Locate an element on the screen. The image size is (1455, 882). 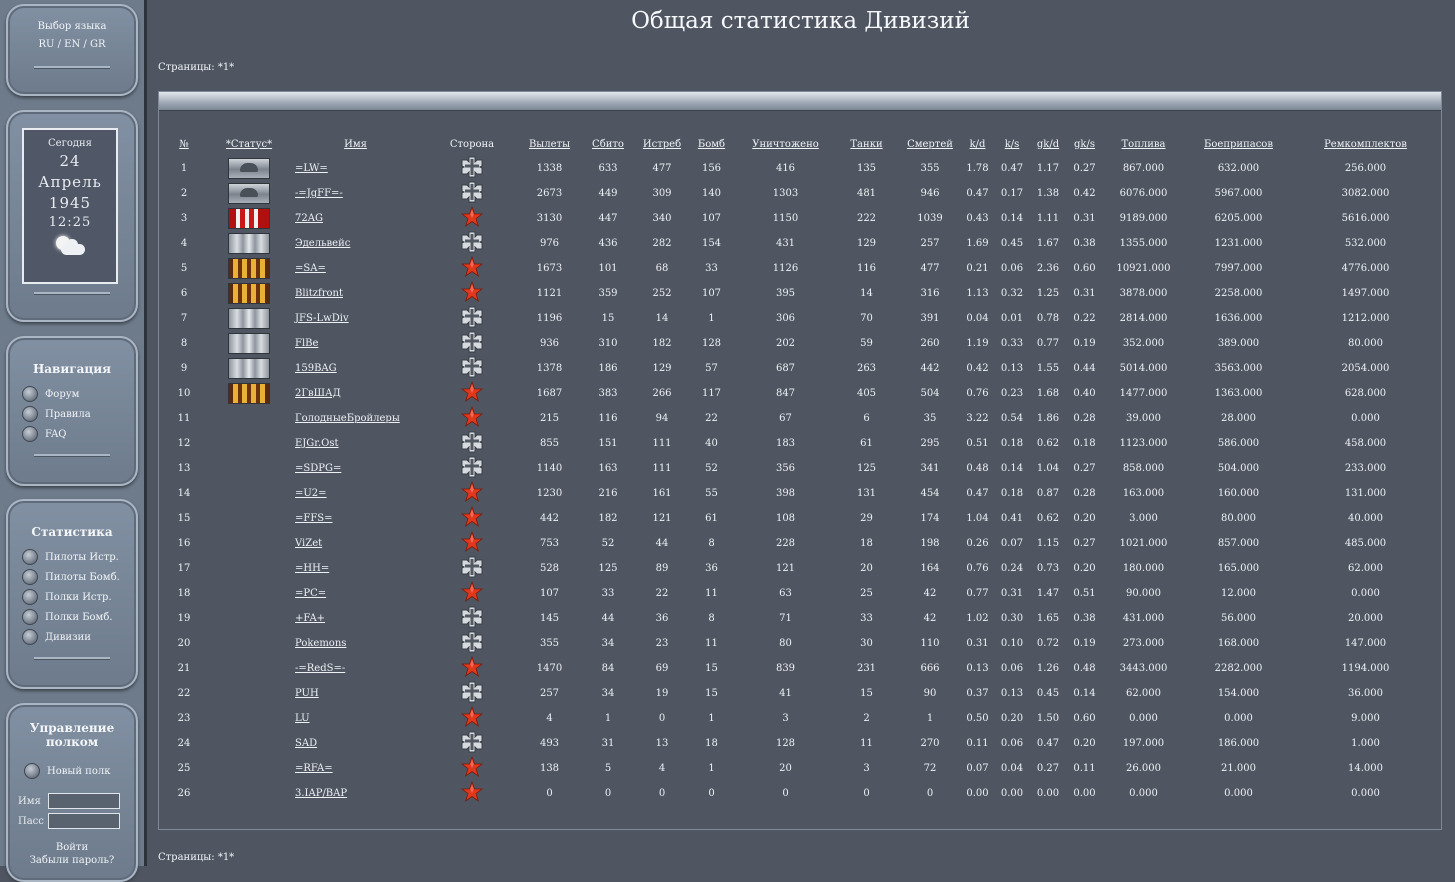
stat-fighters: 69 is located at coordinates (662, 668).